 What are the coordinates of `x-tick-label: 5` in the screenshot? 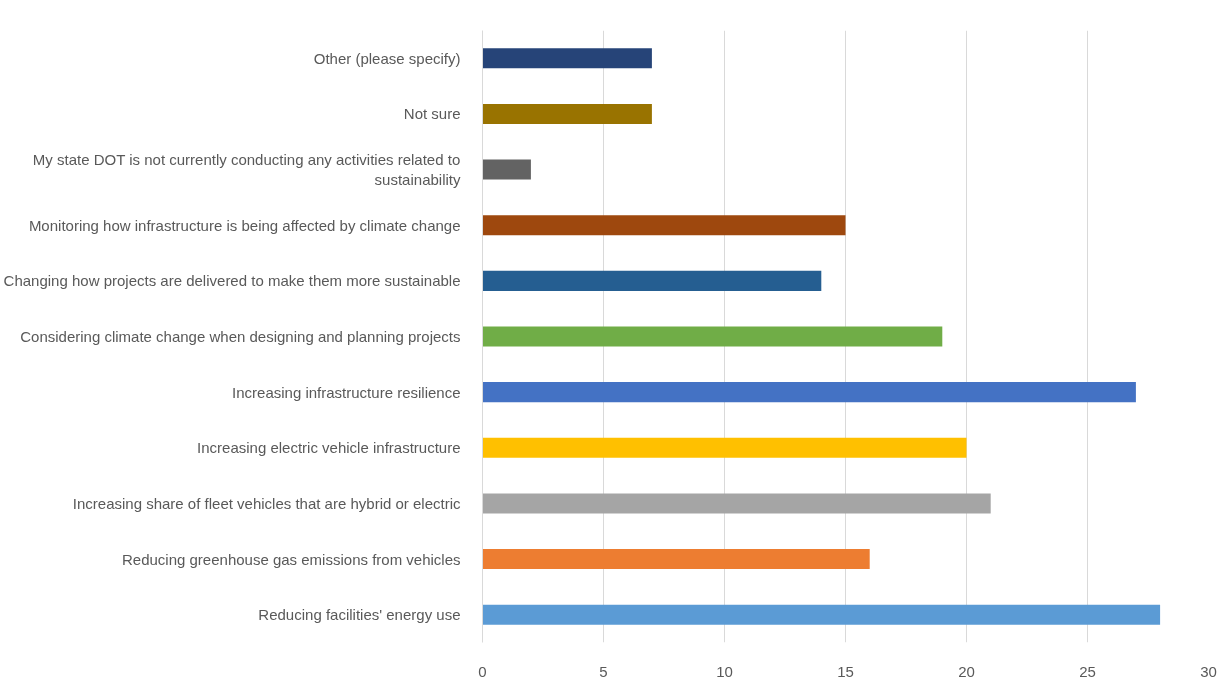 It's located at (603, 670).